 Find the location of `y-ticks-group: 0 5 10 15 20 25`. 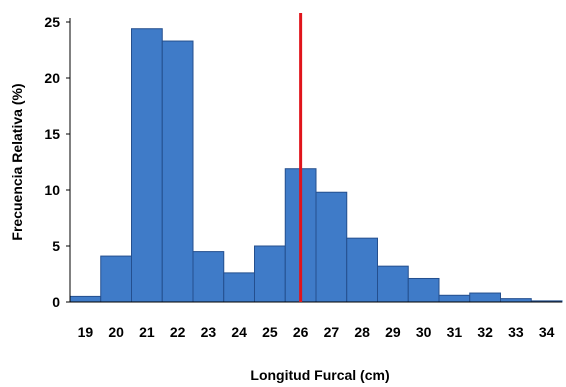

y-ticks-group: 0 5 10 15 20 25 is located at coordinates (57, 162).